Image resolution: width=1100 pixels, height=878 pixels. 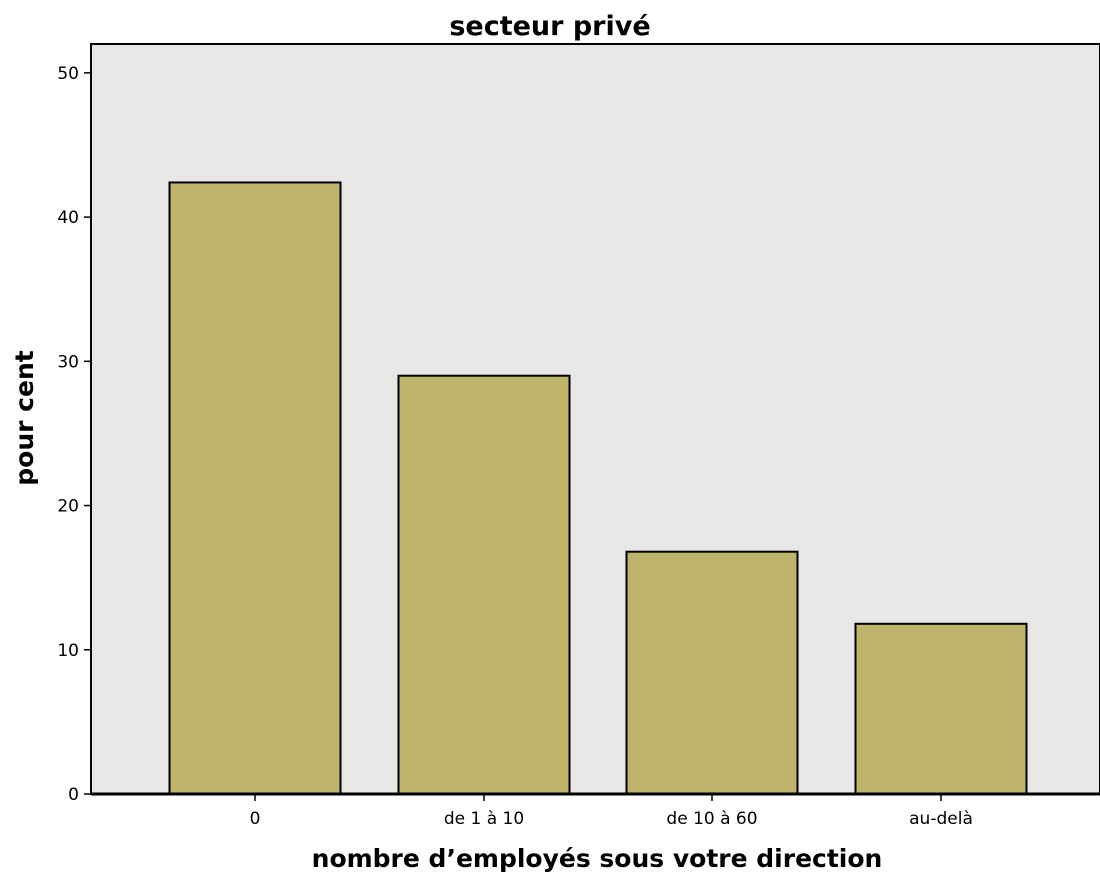 What do you see at coordinates (68, 362) in the screenshot?
I see `y-tick-label-3: 30` at bounding box center [68, 362].